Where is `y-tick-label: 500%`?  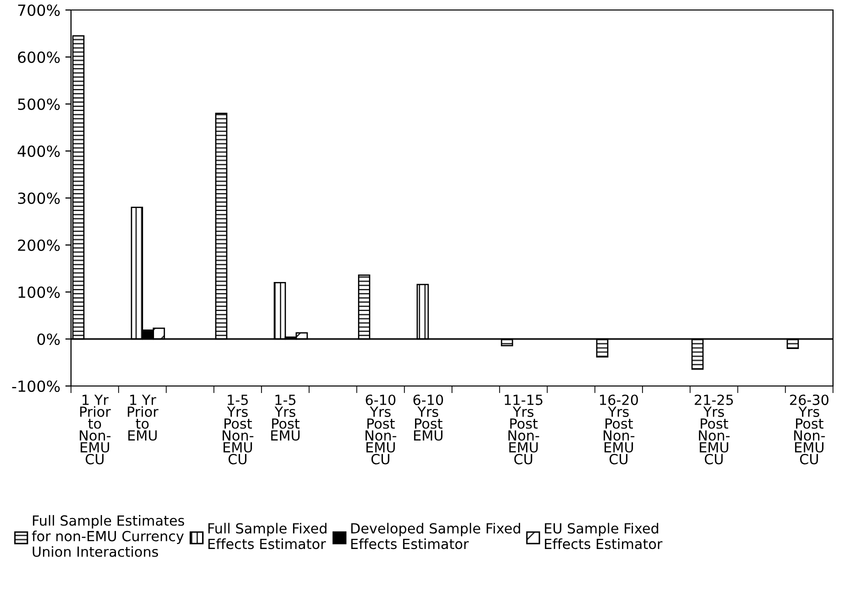
y-tick-label: 500% is located at coordinates (39, 104).